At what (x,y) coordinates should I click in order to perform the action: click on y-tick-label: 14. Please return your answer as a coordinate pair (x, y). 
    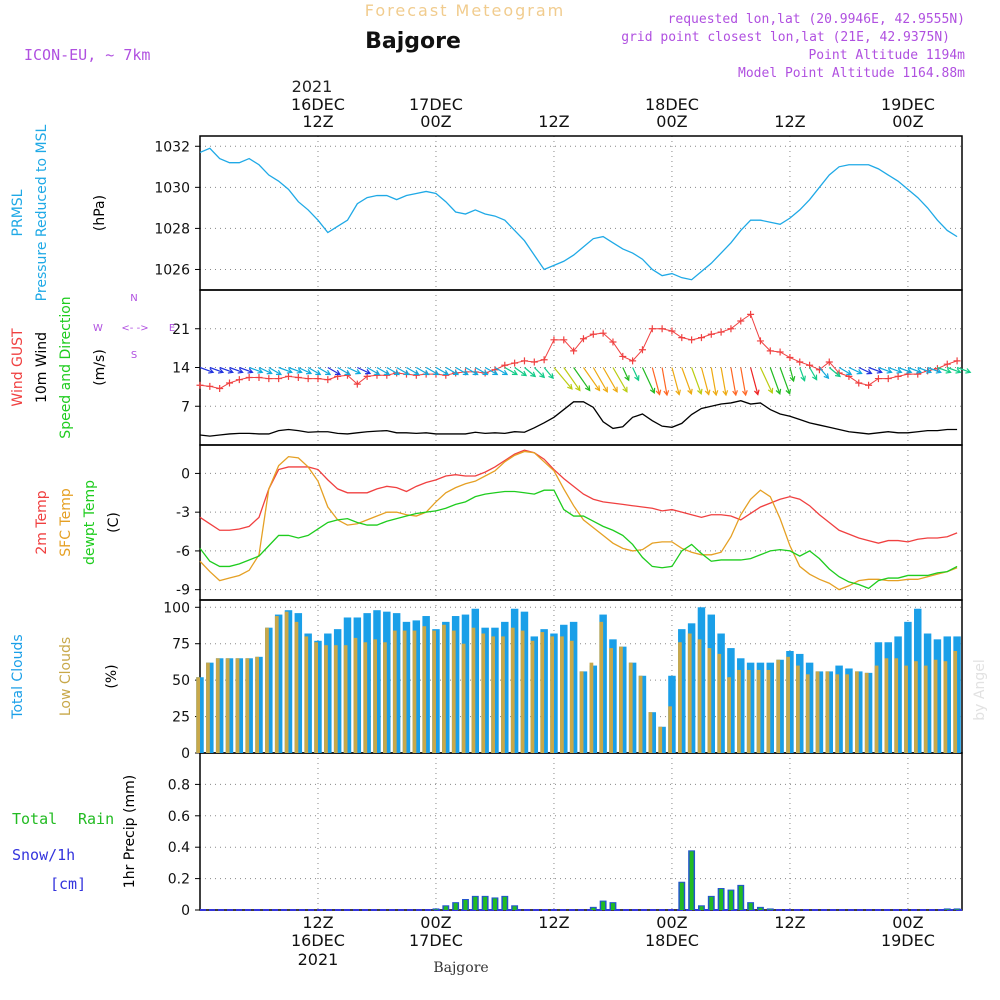
    Looking at the image, I should click on (181, 369).